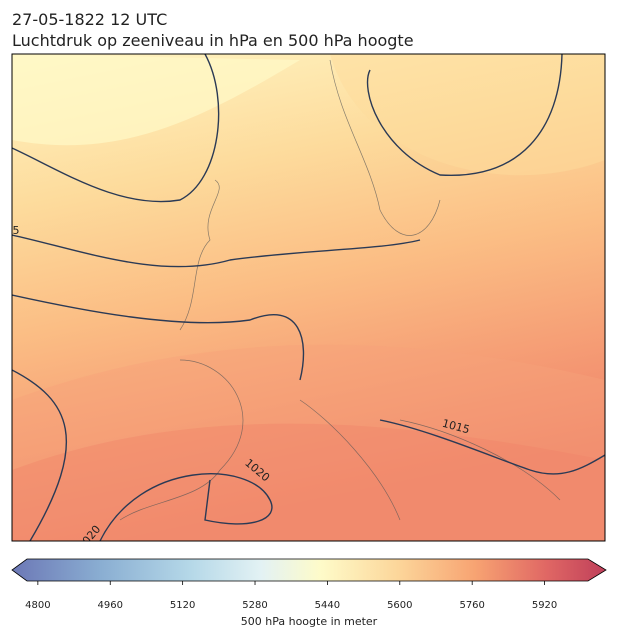 This screenshot has width=618, height=643. Describe the element at coordinates (309, 621) in the screenshot. I see `colorbar-label: 500 hPa hoogte in meter` at that location.